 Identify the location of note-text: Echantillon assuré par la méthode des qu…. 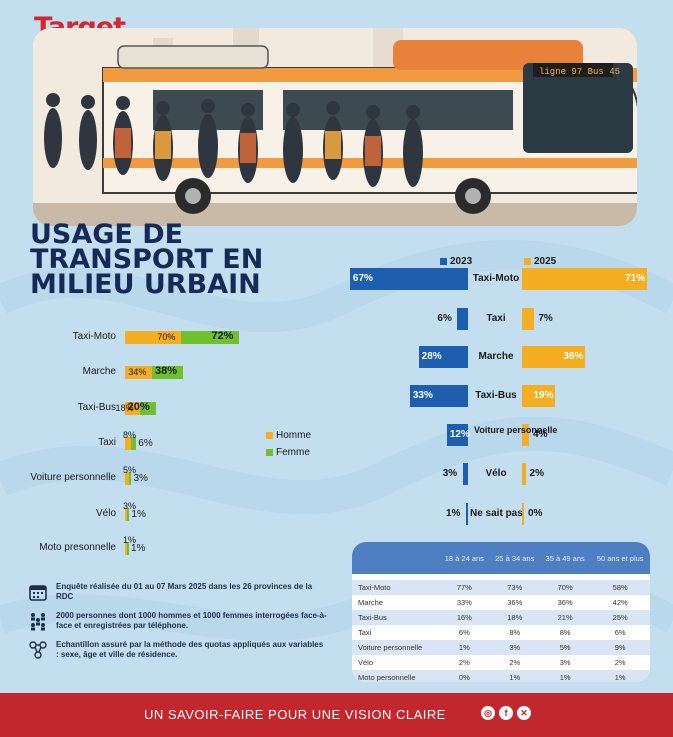
(190, 649).